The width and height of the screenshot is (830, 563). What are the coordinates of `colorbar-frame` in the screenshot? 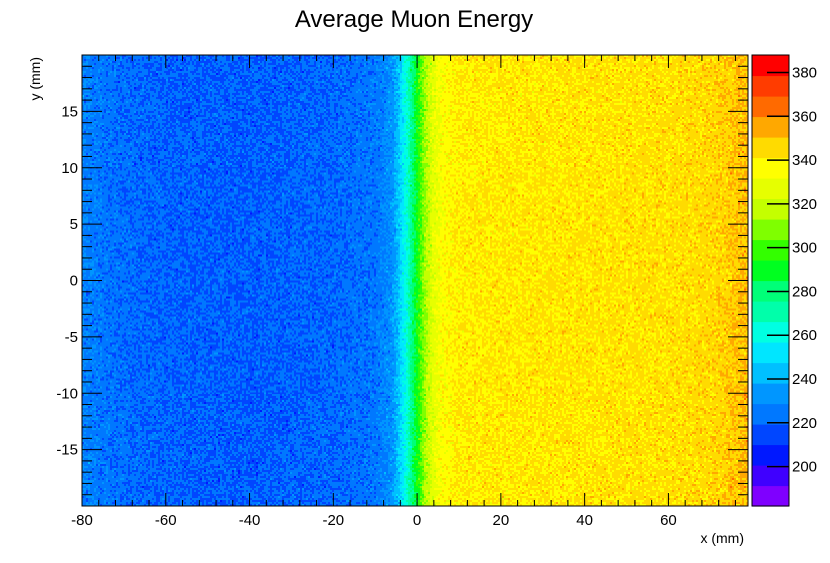 It's located at (770, 280).